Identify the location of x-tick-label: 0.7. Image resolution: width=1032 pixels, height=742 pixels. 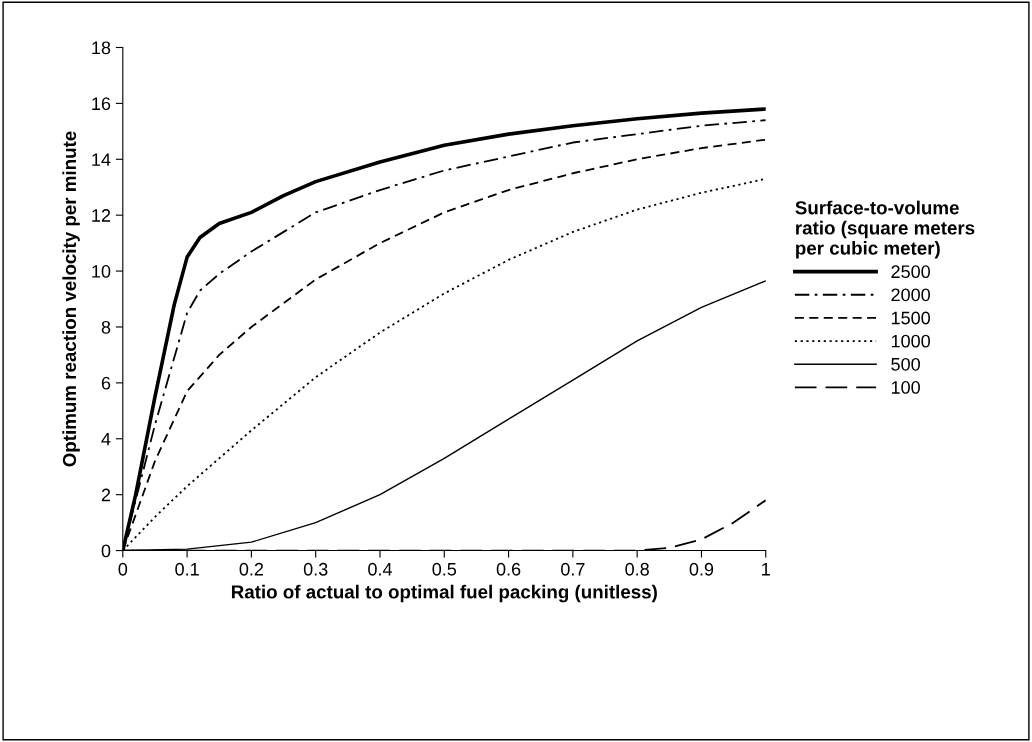
(573, 569).